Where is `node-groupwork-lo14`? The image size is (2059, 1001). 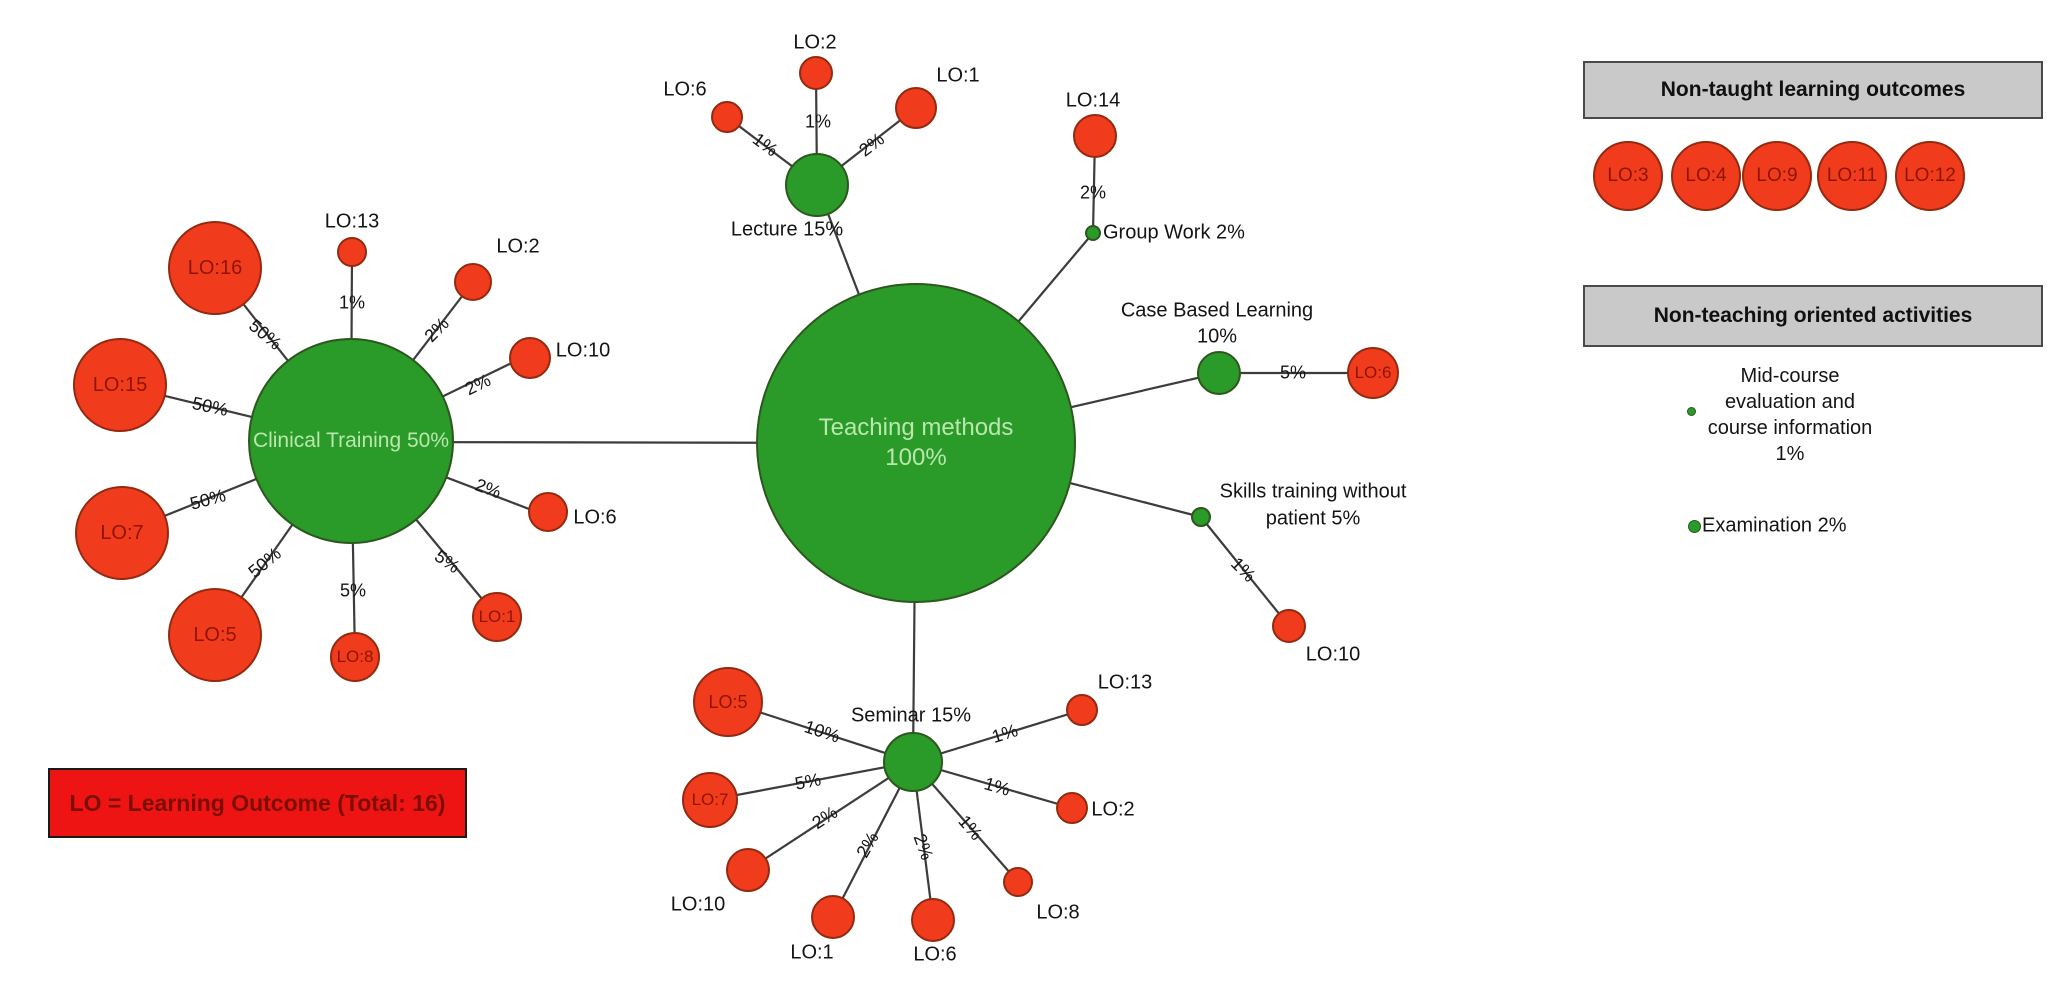
node-groupwork-lo14 is located at coordinates (1095, 136).